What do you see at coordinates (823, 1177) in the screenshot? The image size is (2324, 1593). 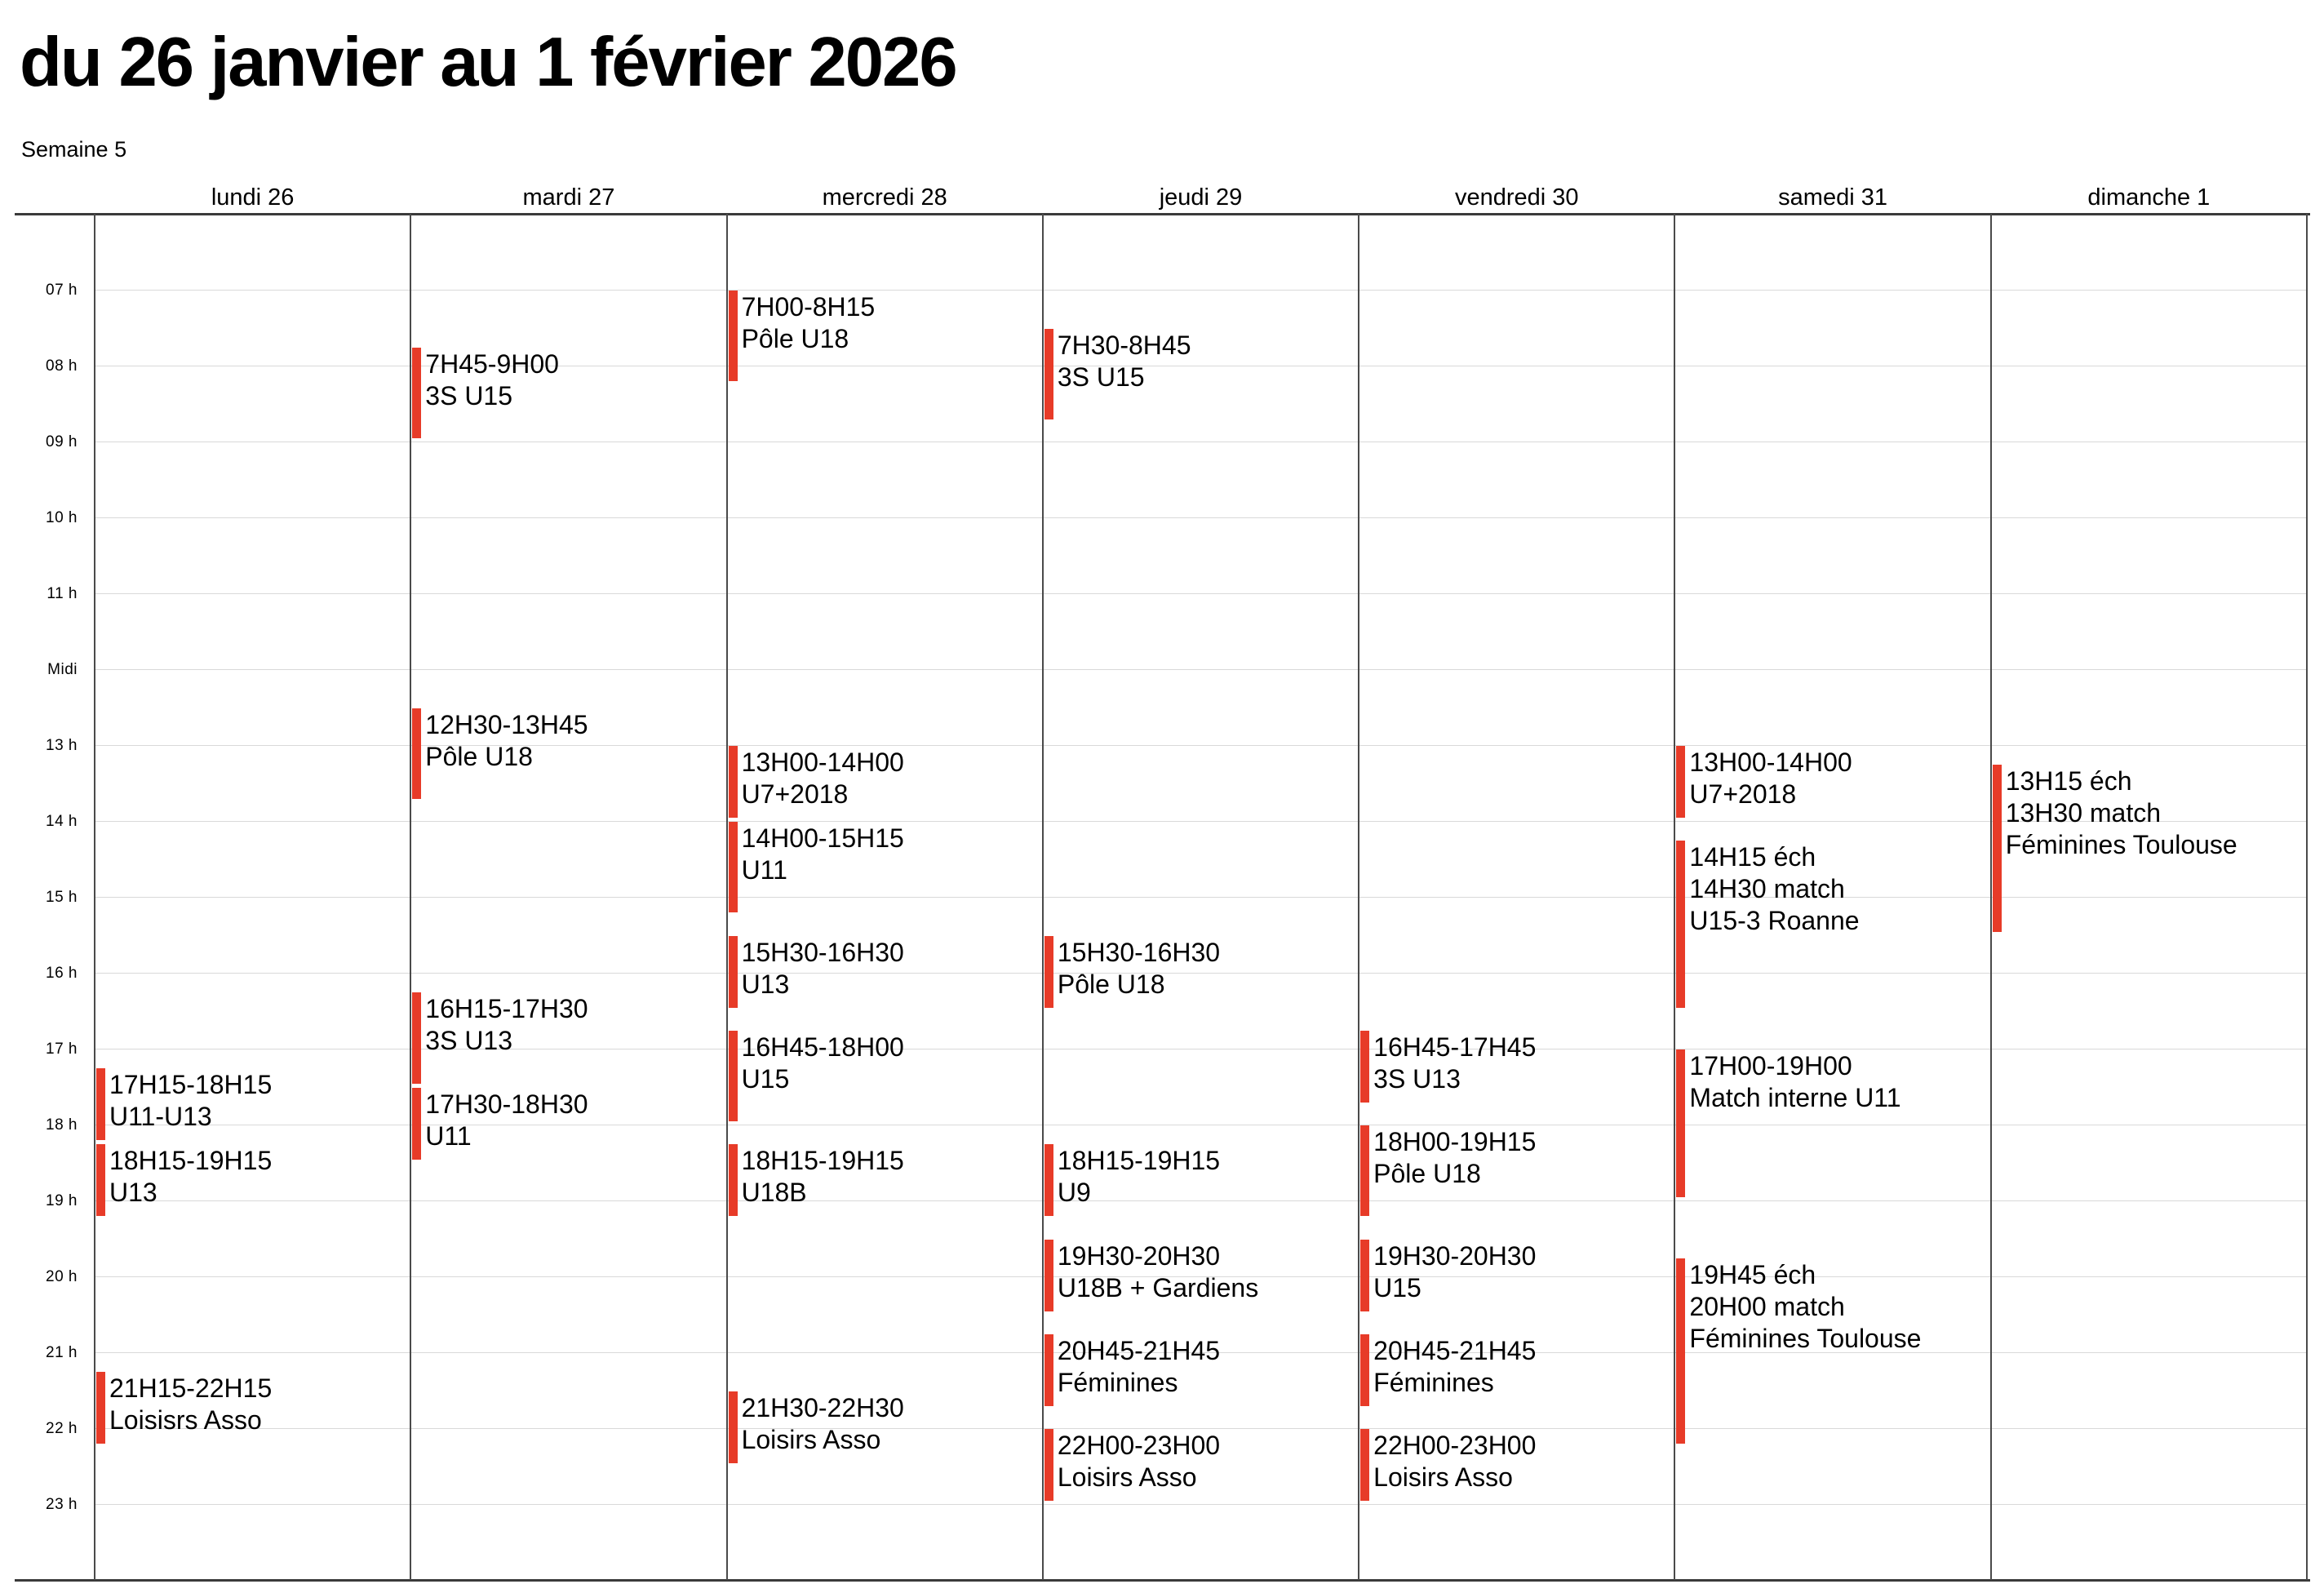 I see `event-text: 18H15-19H15 U18B` at bounding box center [823, 1177].